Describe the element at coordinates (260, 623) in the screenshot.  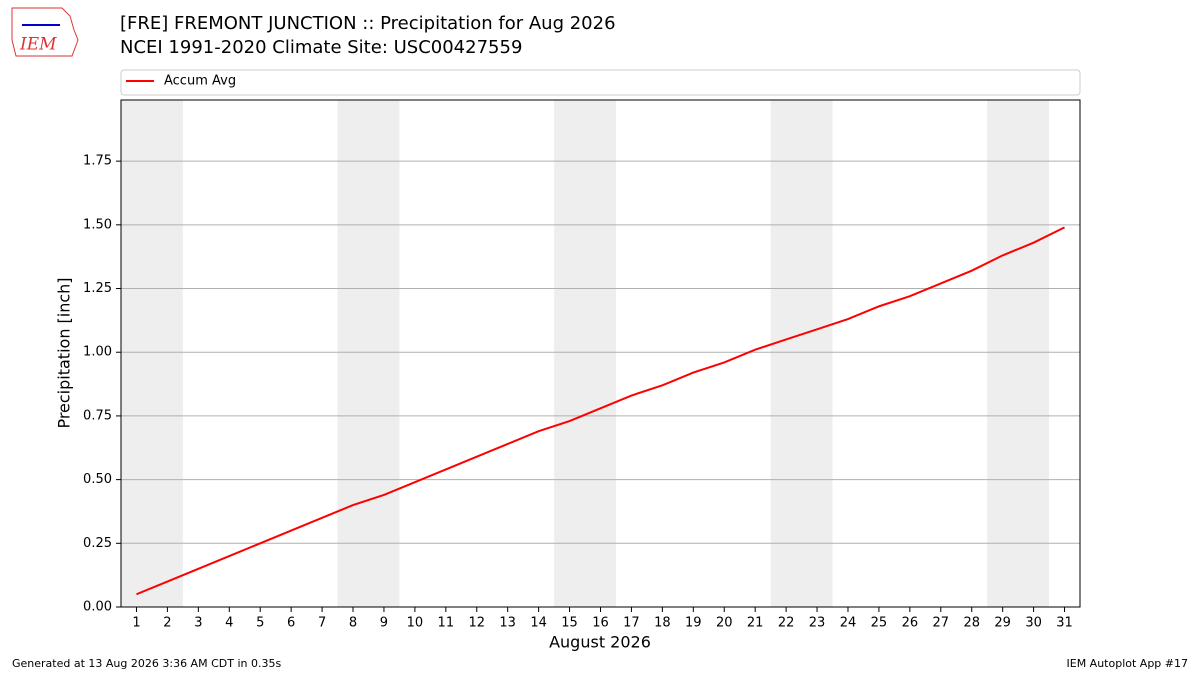
I see `x-tick-label: 5` at that location.